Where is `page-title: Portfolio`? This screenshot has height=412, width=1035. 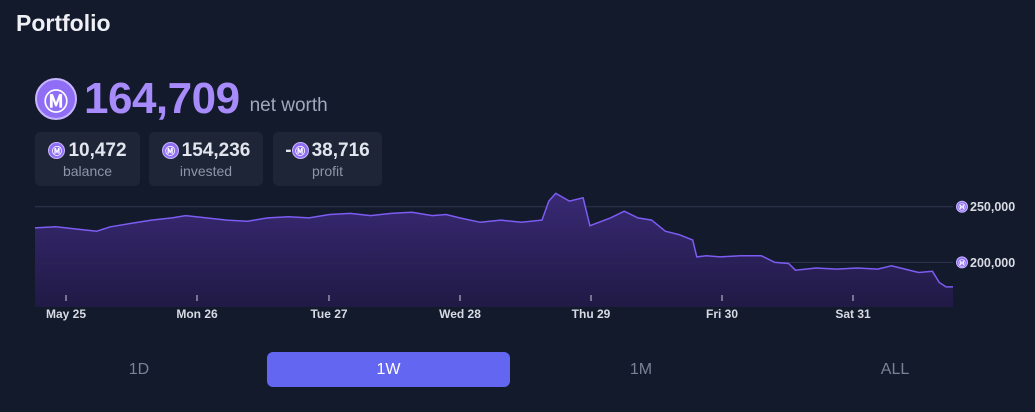 page-title: Portfolio is located at coordinates (63, 23).